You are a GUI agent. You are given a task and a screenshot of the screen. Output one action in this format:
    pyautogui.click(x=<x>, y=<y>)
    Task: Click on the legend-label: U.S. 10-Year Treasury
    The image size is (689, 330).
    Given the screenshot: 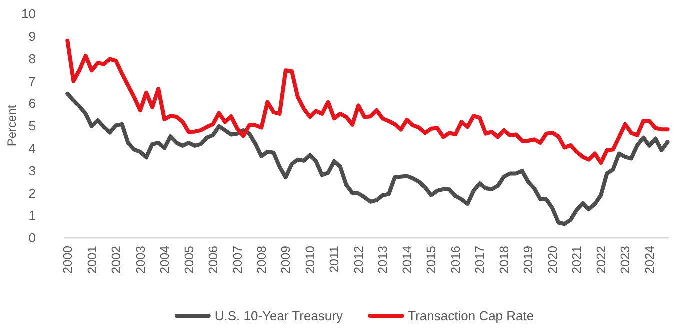 What is the action you would take?
    pyautogui.click(x=279, y=316)
    